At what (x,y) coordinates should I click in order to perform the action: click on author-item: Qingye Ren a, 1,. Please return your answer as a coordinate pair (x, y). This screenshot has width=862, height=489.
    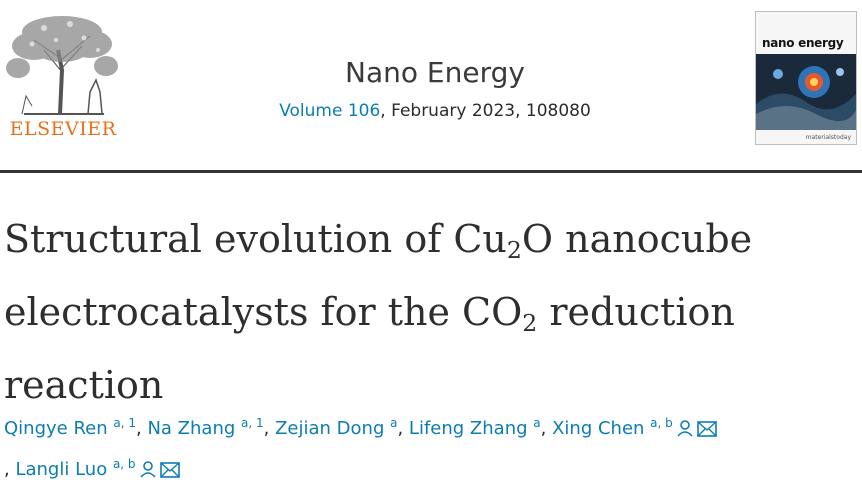
    Looking at the image, I should click on (76, 427).